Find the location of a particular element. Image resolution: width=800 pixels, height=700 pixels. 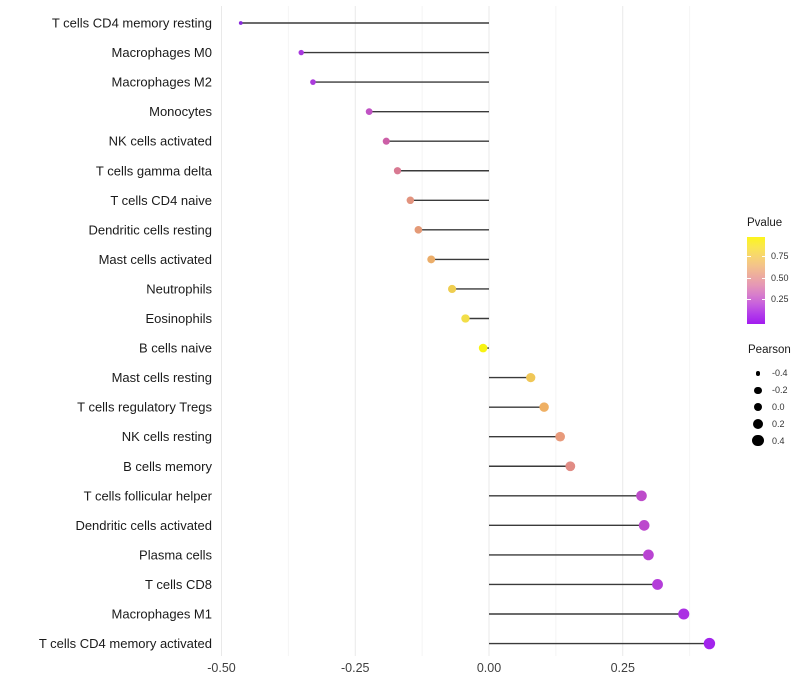

y-axis-category-label: Eosinophils is located at coordinates (179, 318).